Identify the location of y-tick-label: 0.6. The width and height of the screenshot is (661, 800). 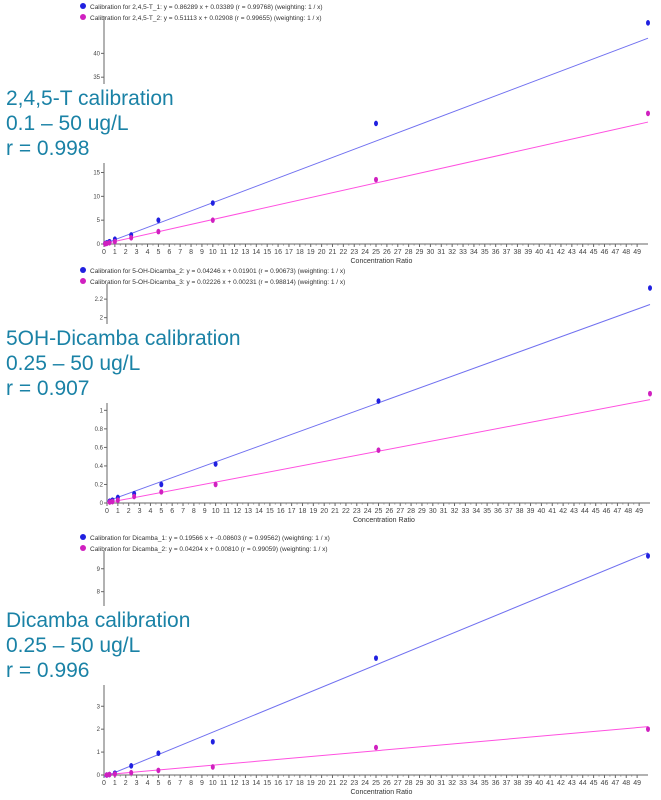
(99, 448).